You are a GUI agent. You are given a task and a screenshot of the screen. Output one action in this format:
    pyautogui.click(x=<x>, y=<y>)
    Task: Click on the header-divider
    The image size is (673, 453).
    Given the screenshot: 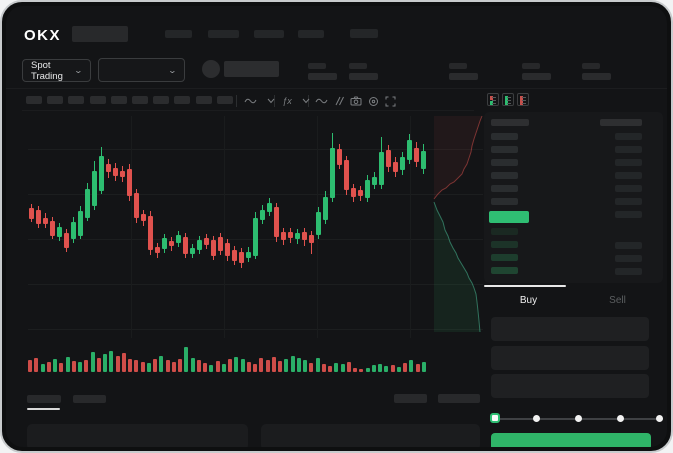 What is the action you would take?
    pyautogui.click(x=336, y=88)
    